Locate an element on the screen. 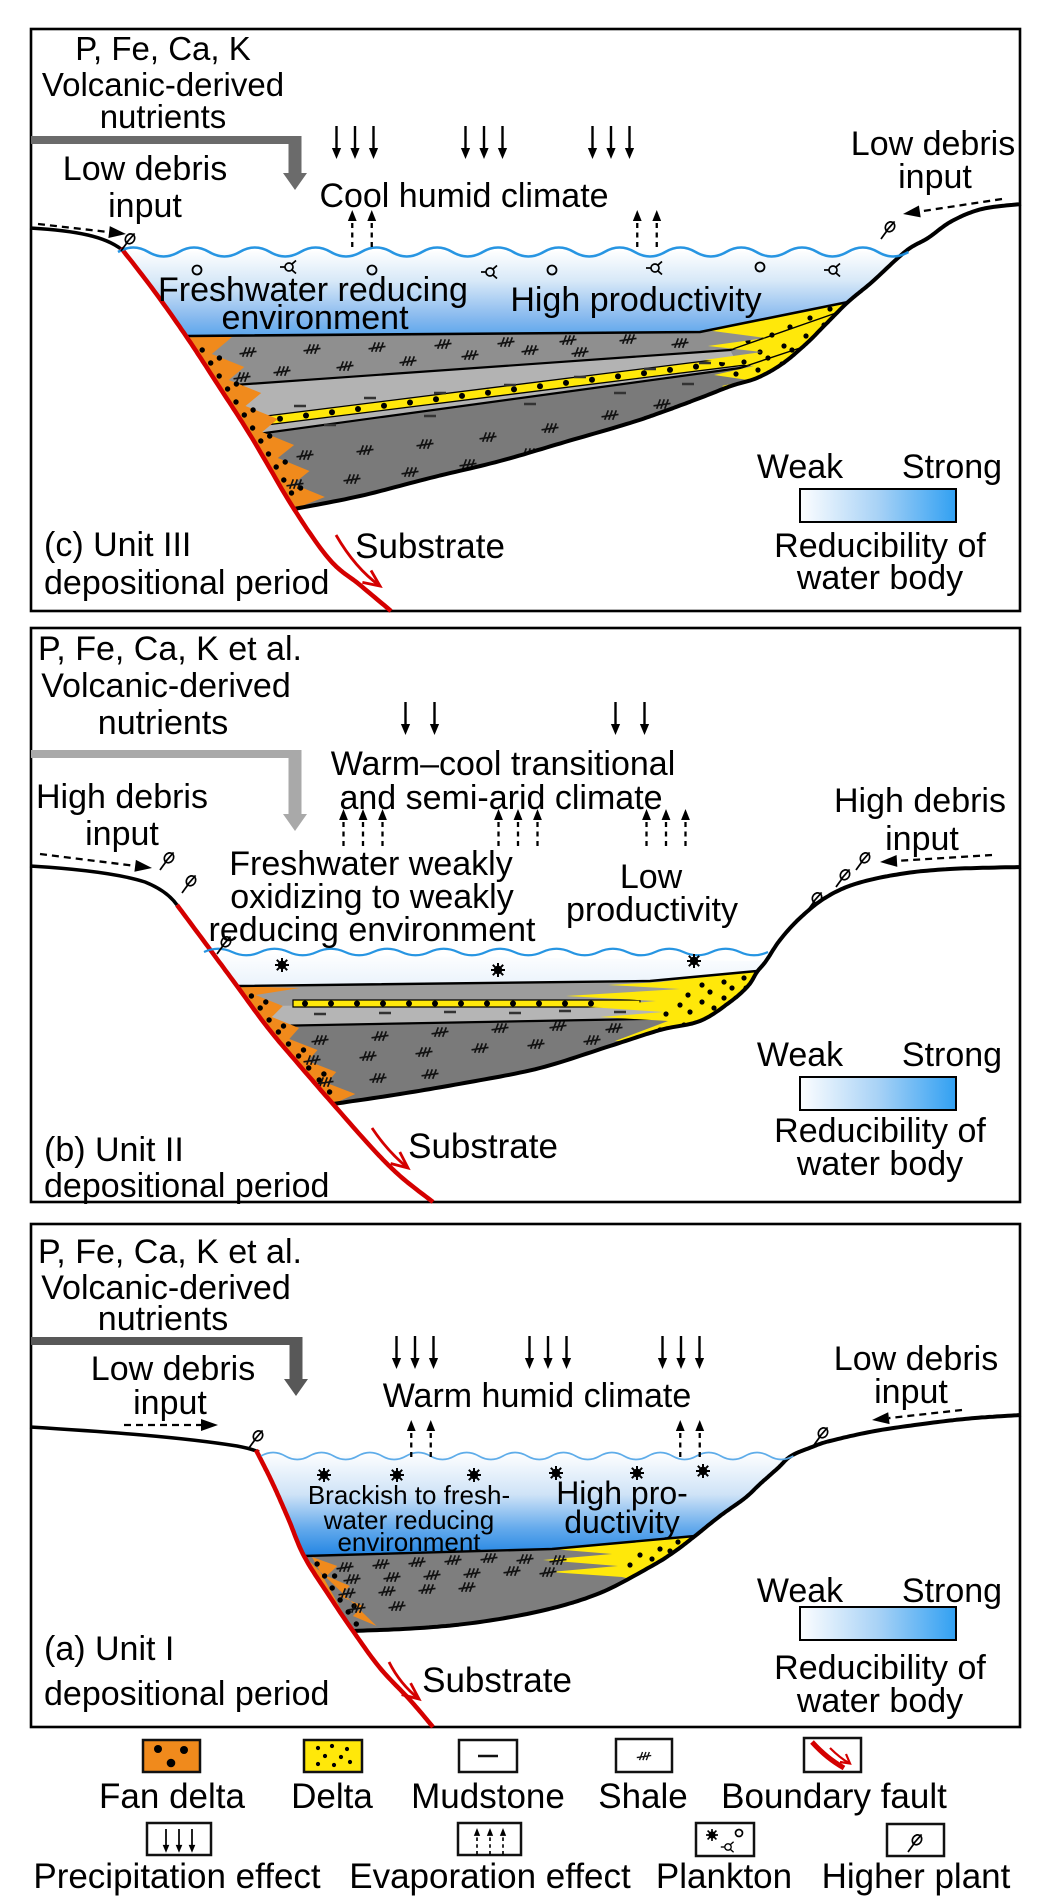 Image resolution: width=1061 pixels, height=1904 pixels. svg-text: (b) Unit II is located at coordinates (114, 1150).